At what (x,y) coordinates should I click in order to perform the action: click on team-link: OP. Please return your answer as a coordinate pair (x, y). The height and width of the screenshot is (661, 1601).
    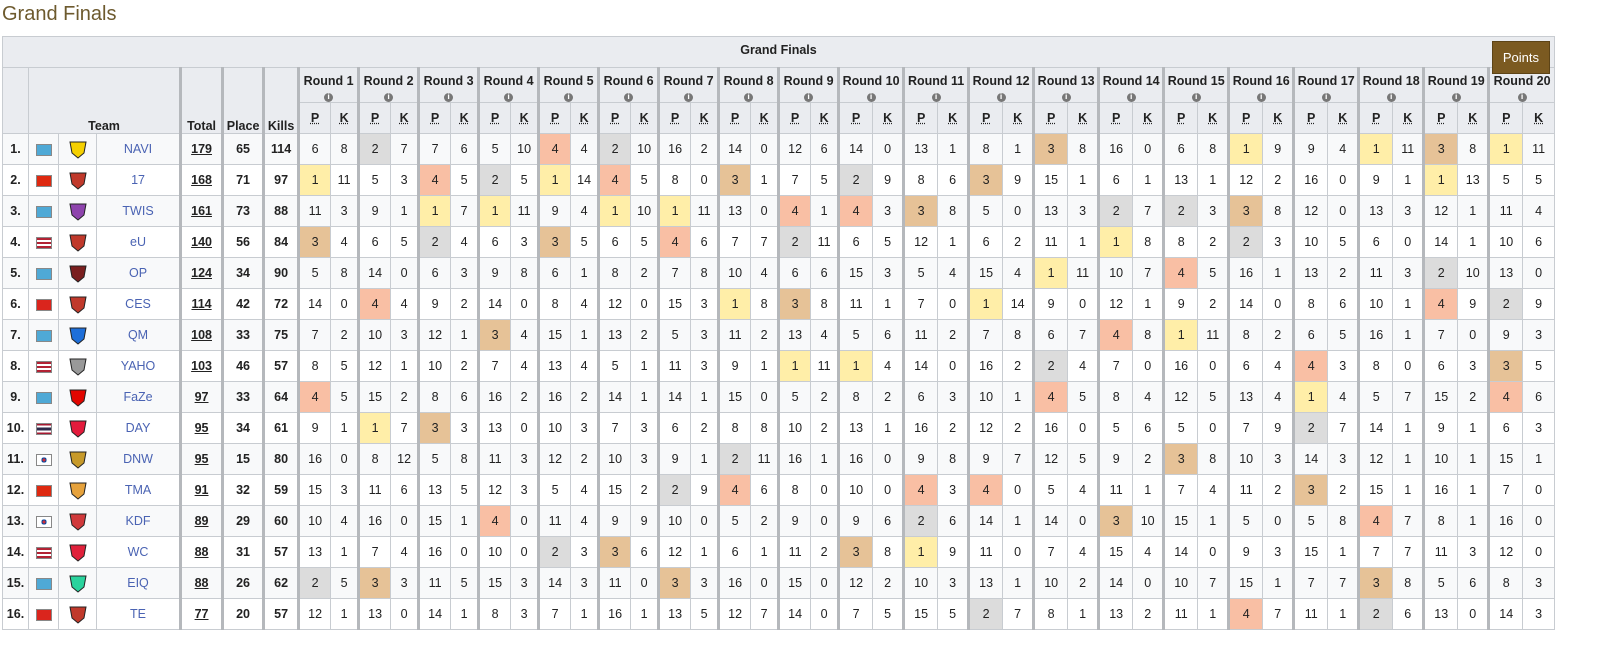
    Looking at the image, I should click on (138, 273).